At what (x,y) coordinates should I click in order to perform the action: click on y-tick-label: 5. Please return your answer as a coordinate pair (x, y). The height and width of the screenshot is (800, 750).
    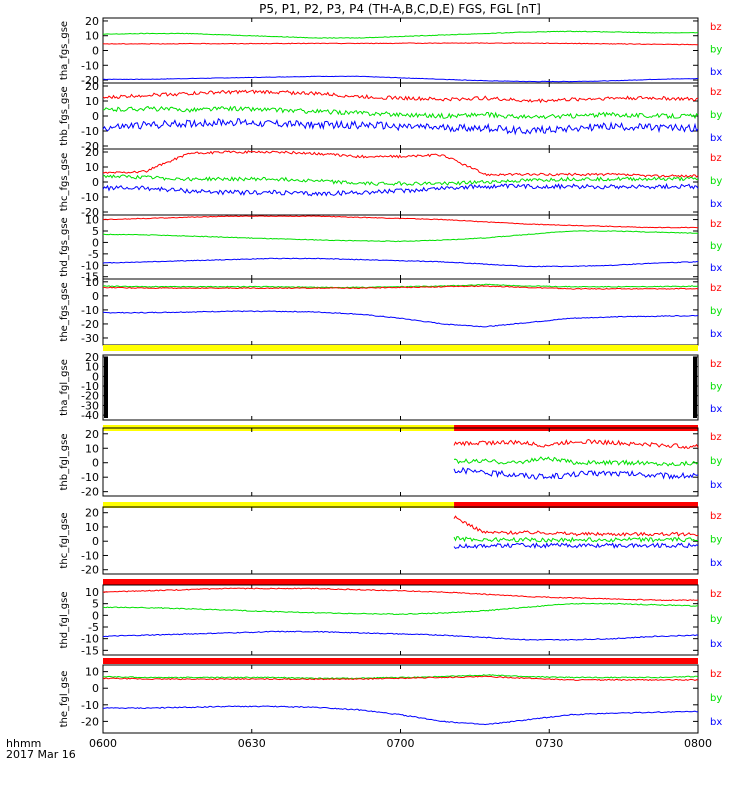
    Looking at the image, I should click on (95, 604).